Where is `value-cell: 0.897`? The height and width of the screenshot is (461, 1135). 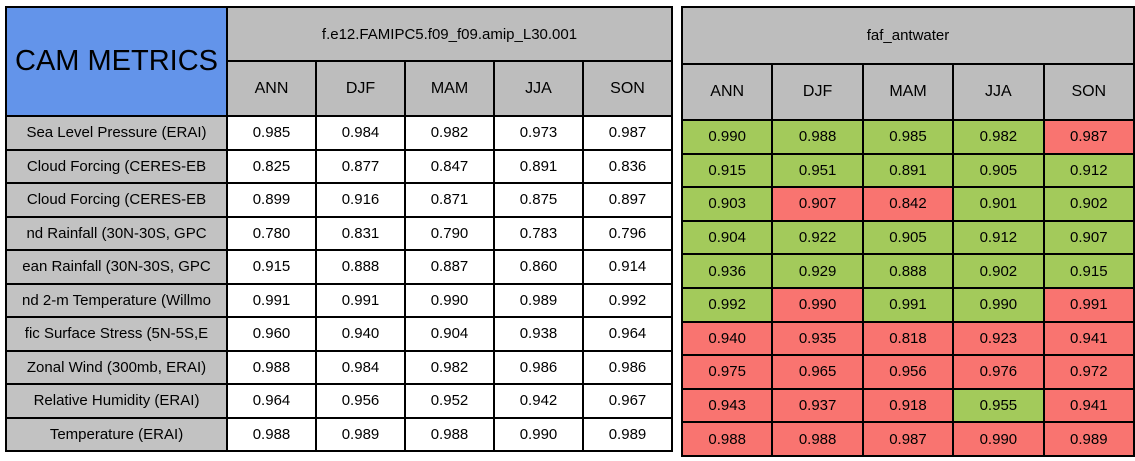
value-cell: 0.897 is located at coordinates (627, 200).